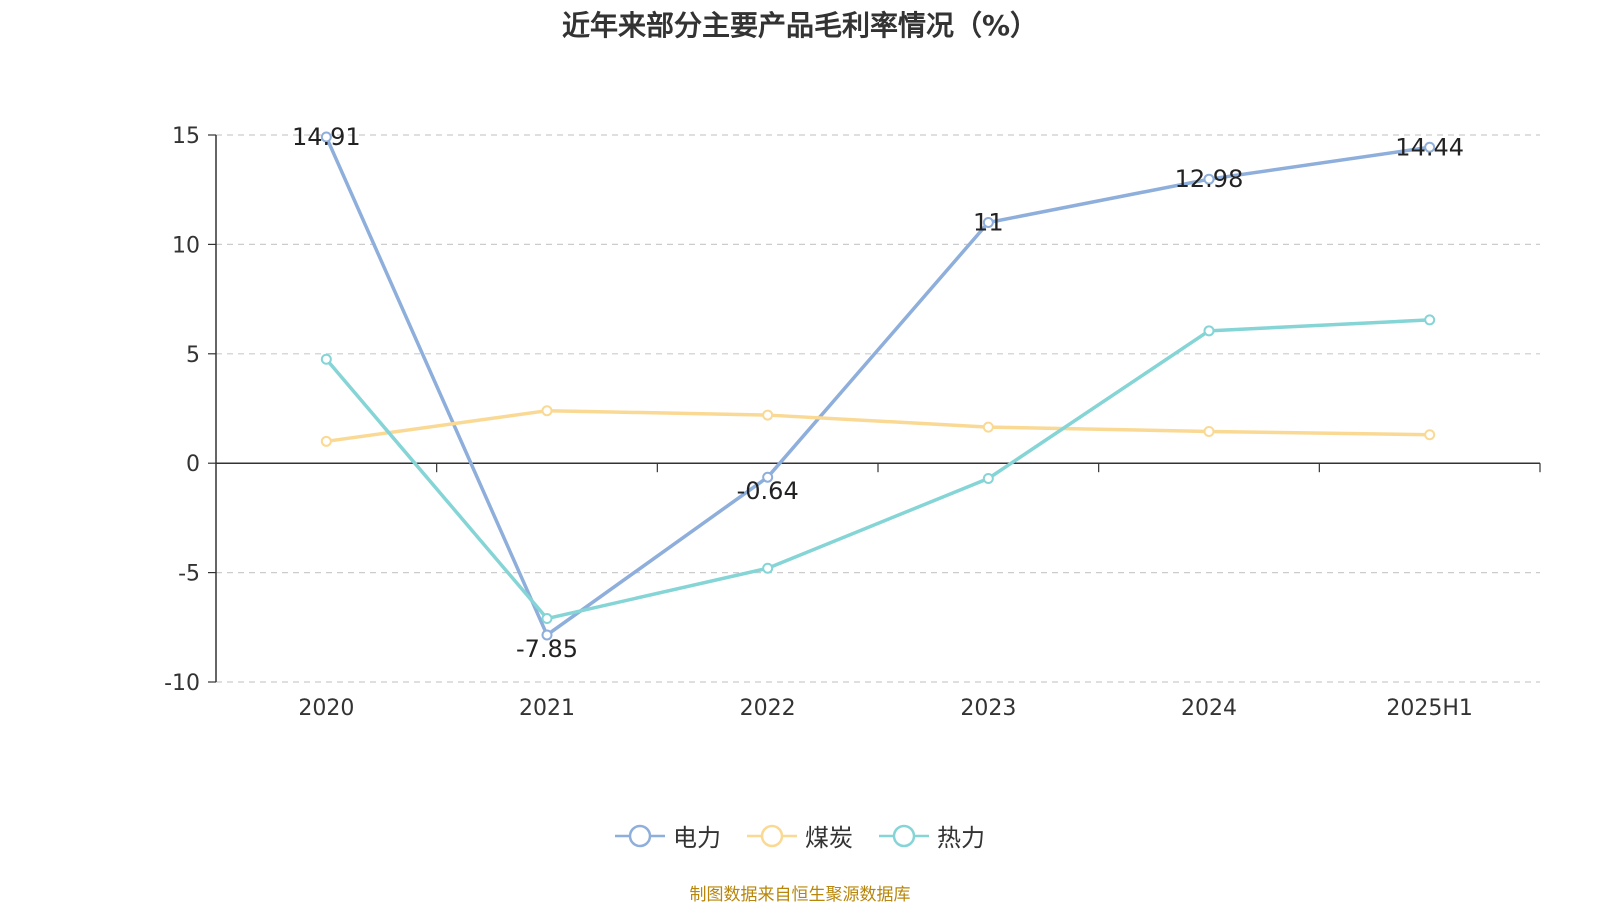 The image size is (1600, 905). I want to click on x-tick-label: 2023, so click(988, 708).